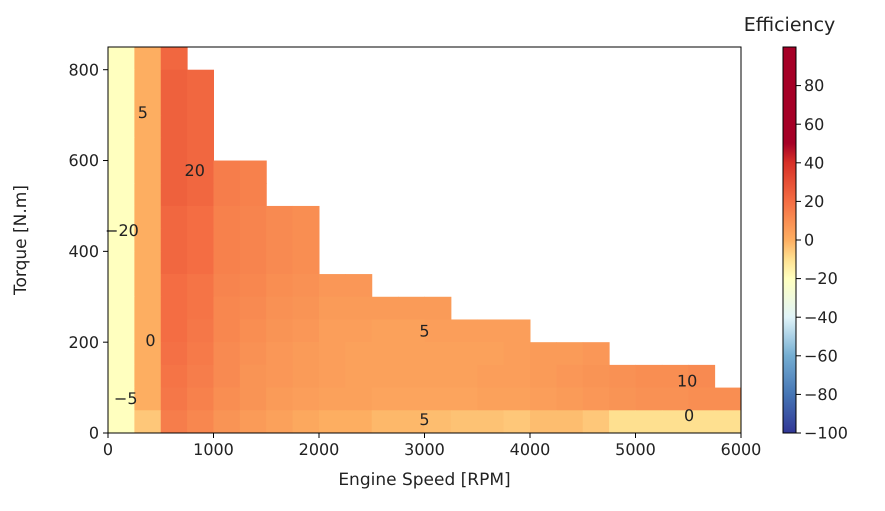 The image size is (885, 511). Describe the element at coordinates (93, 433) in the screenshot. I see `y-tick-label: 0` at that location.